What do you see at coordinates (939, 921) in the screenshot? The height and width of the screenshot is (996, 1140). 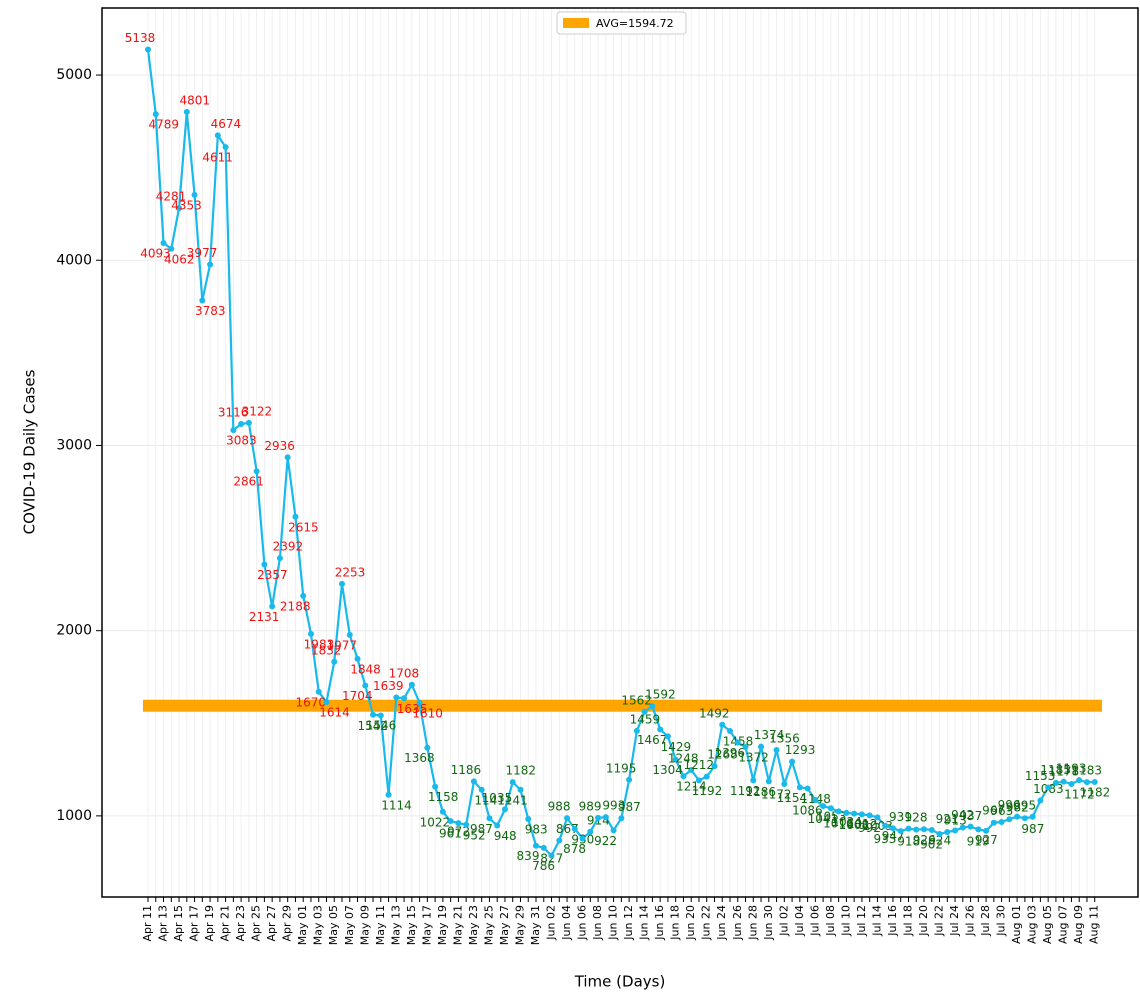 I see `x-tick-label: Jul 22` at bounding box center [939, 921].